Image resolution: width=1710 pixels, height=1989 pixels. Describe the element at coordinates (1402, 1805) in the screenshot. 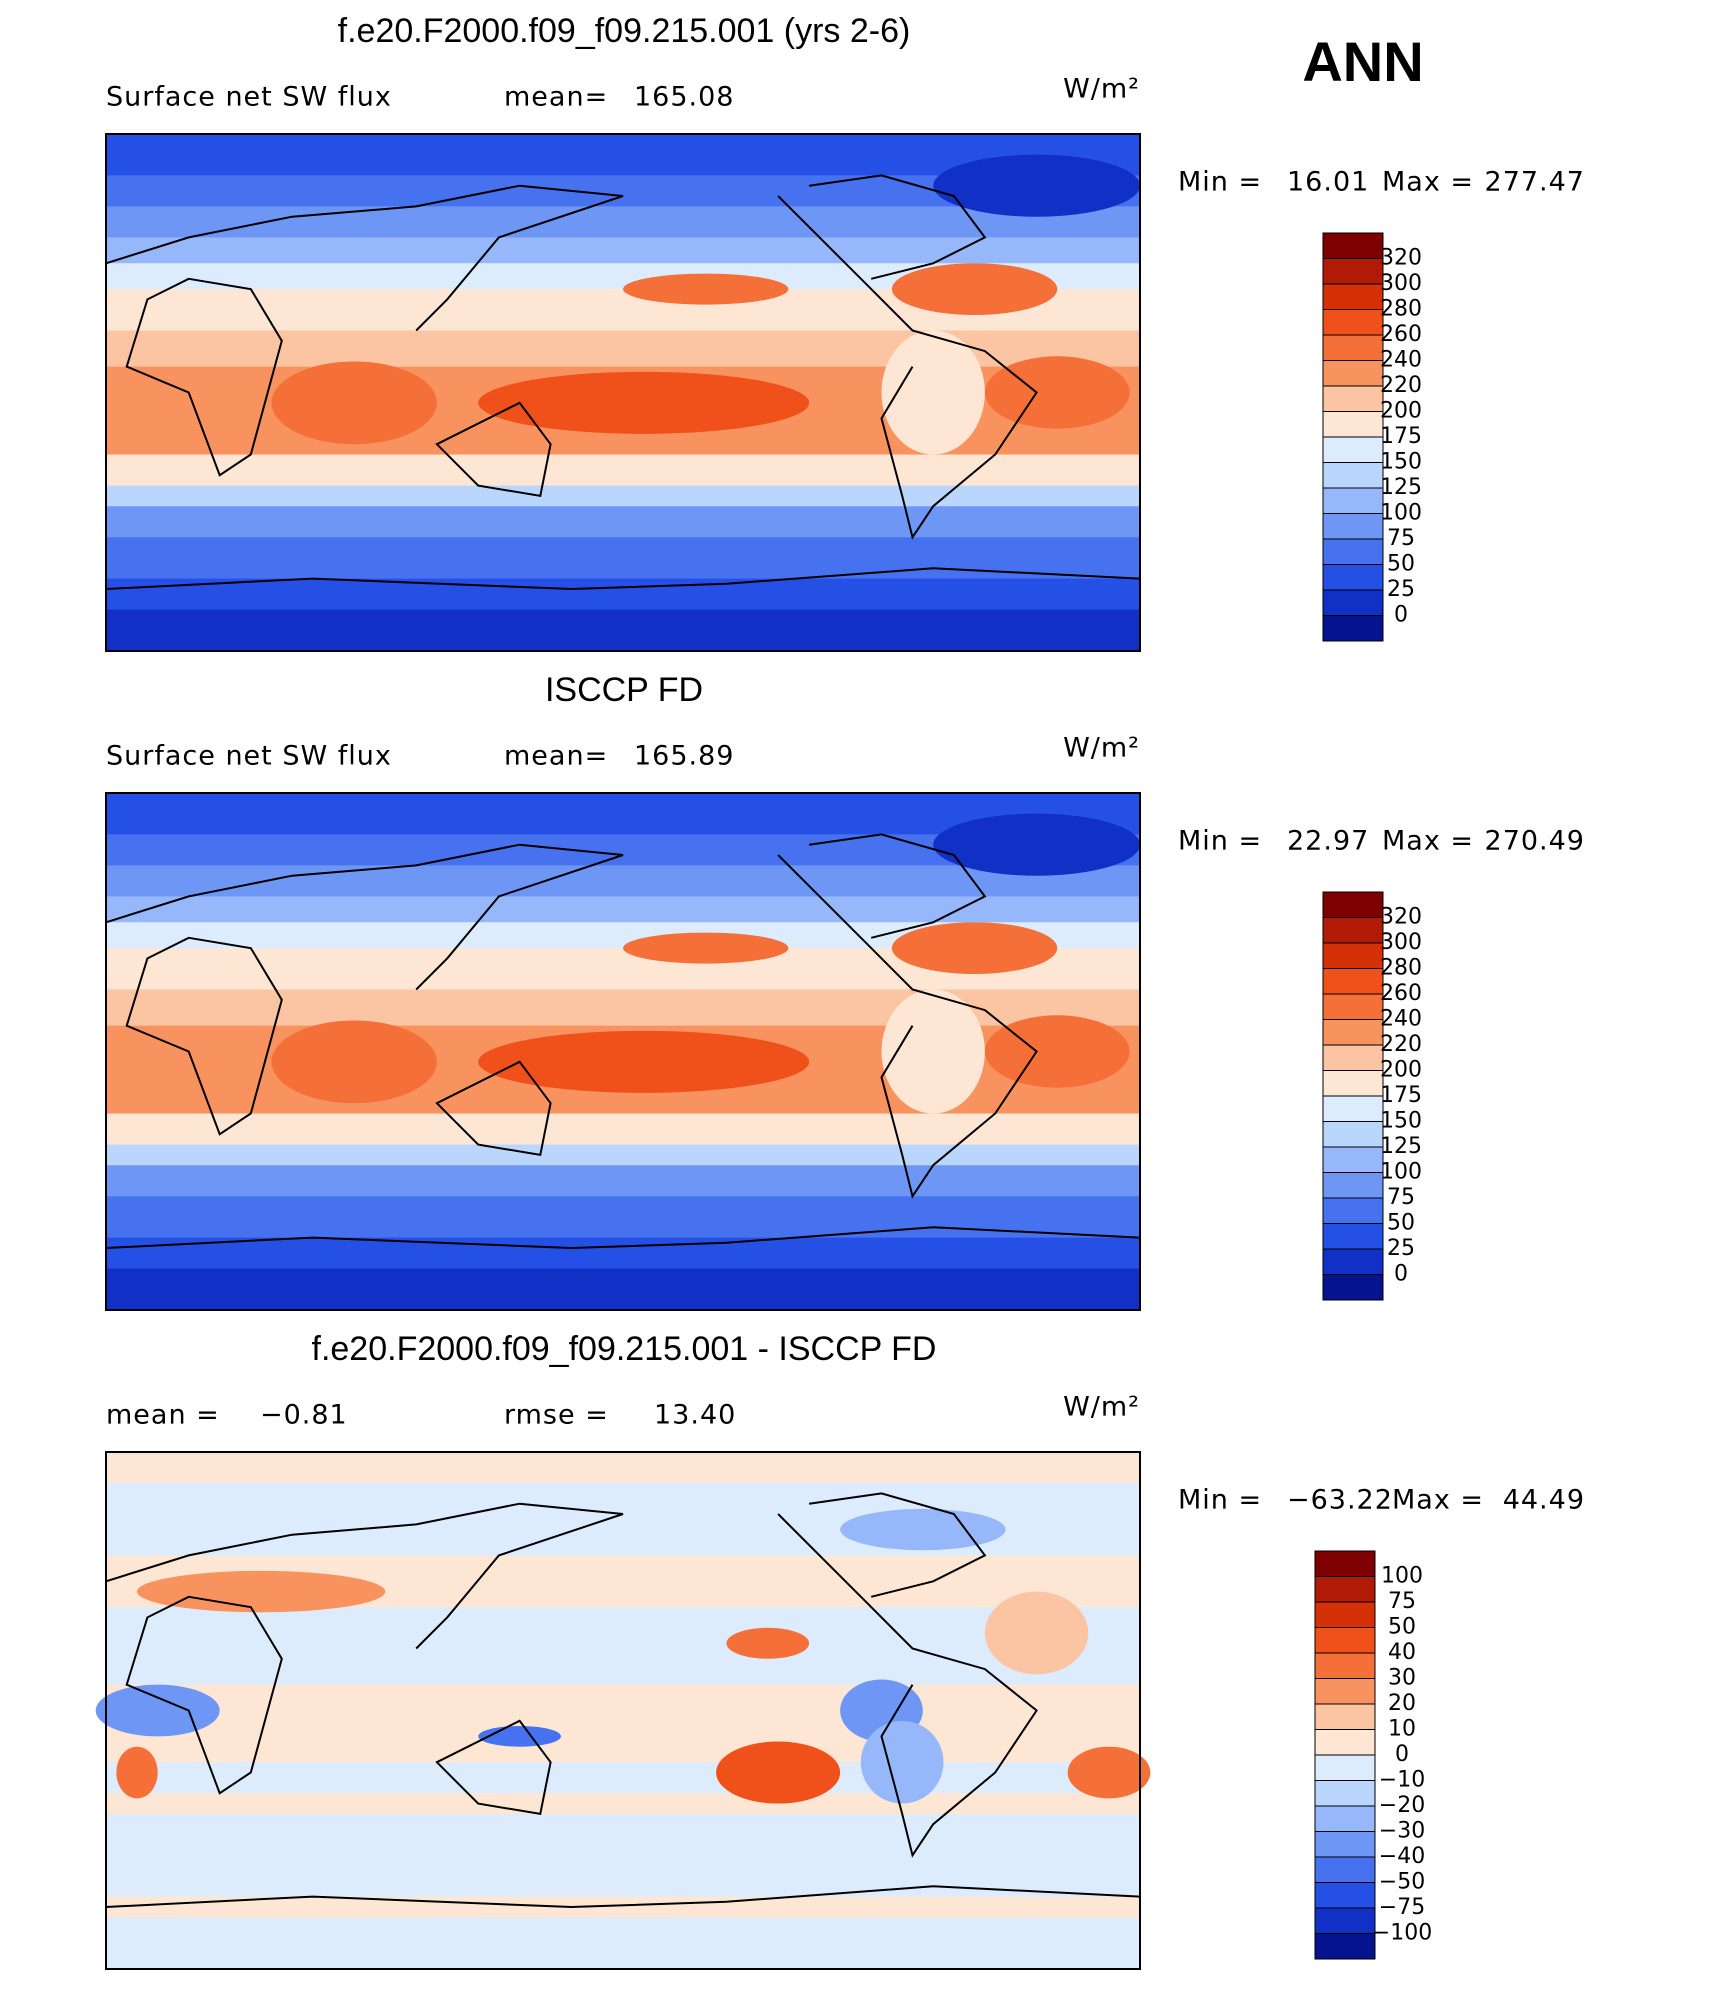

I see `colorbar-label: −20` at that location.